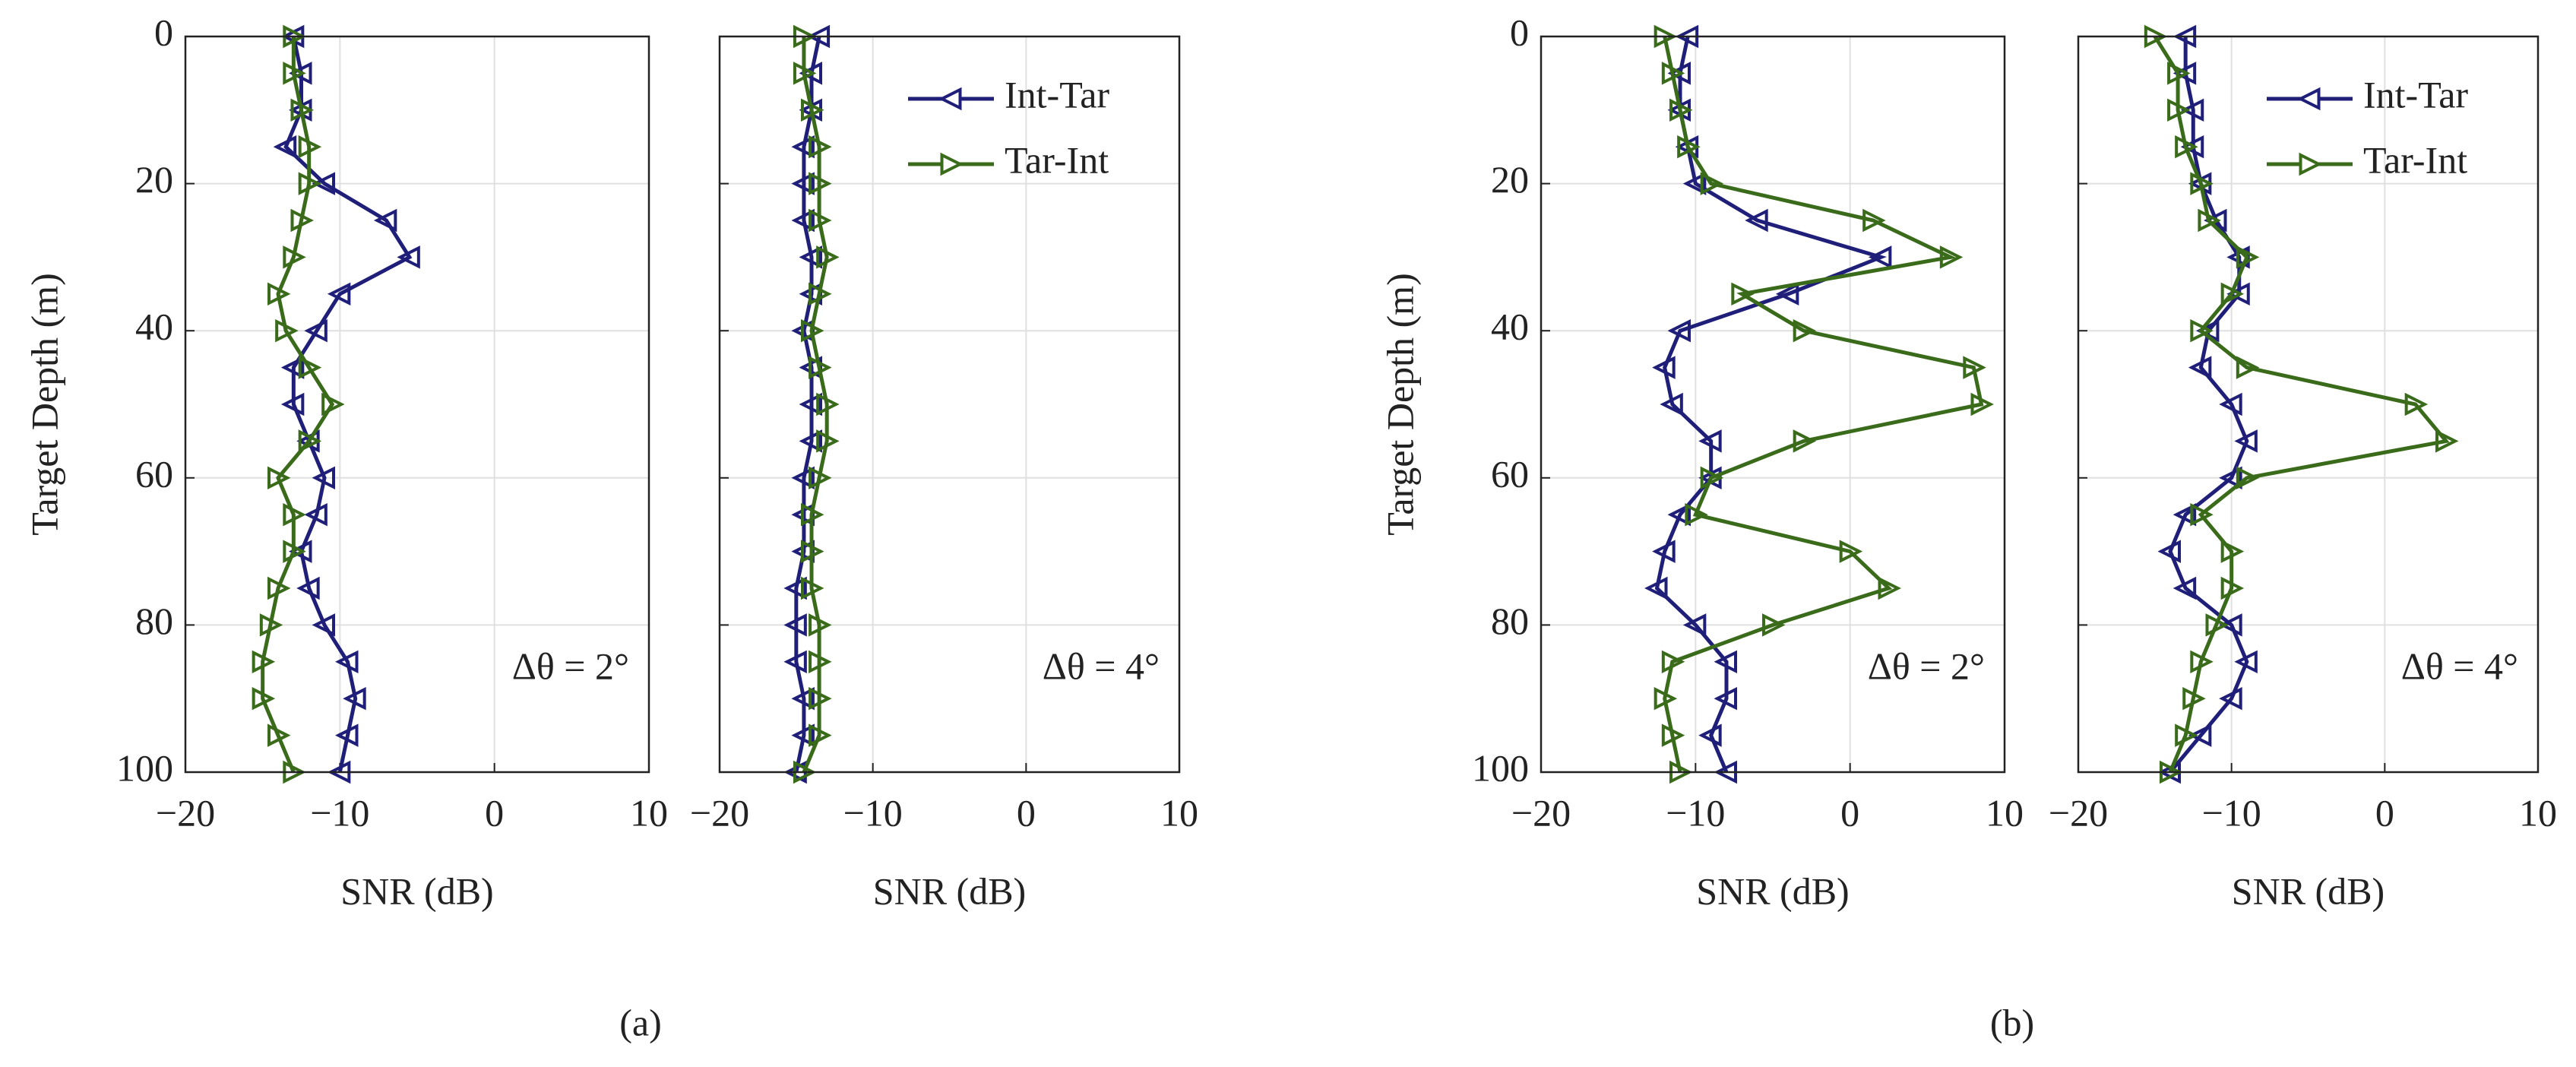 The height and width of the screenshot is (1067, 2576). What do you see at coordinates (154, 327) in the screenshot?
I see `y-tick-label: 40` at bounding box center [154, 327].